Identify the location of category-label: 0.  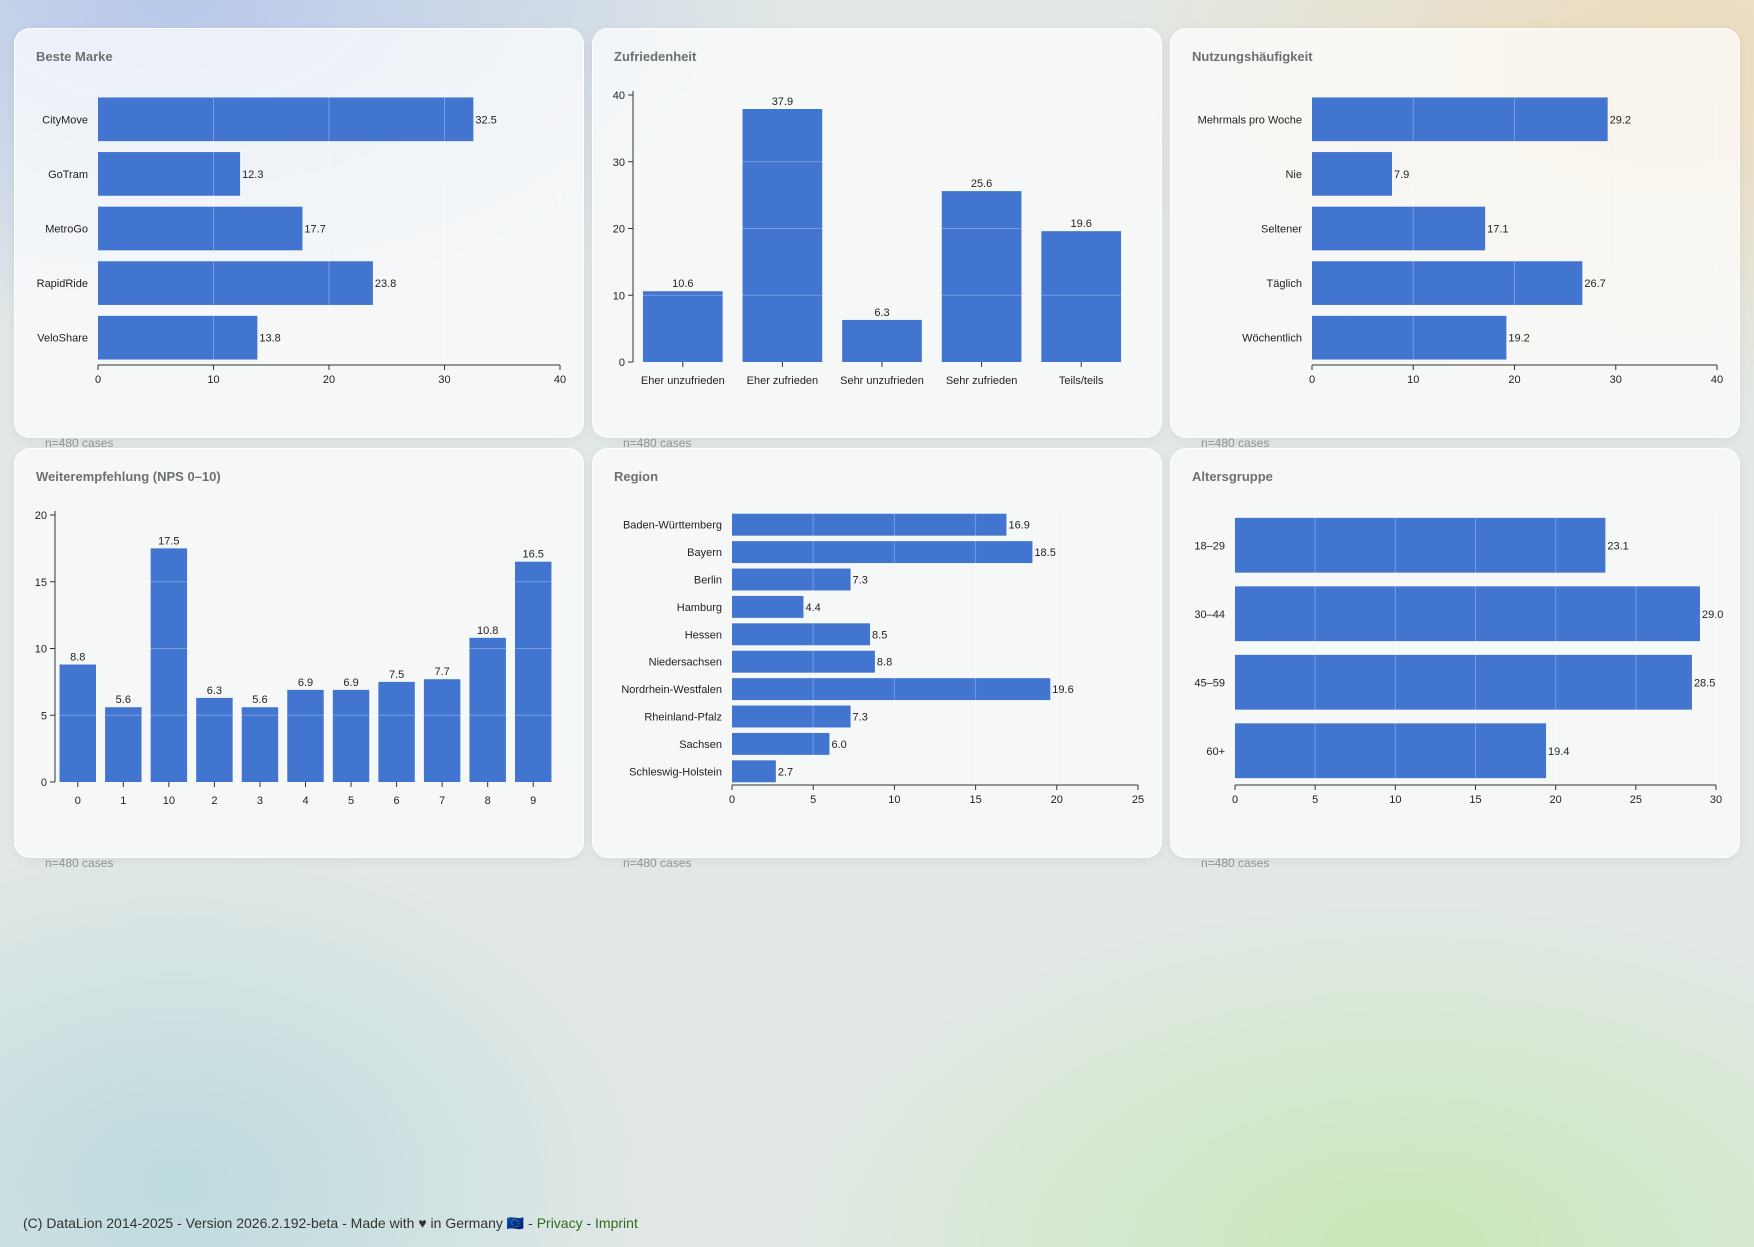
(78, 801).